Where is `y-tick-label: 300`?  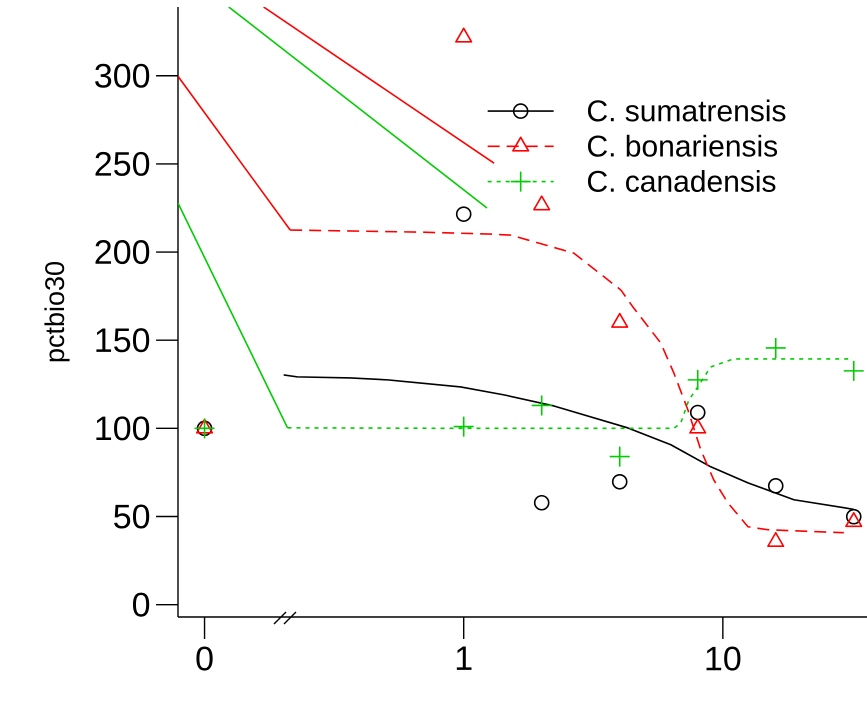
y-tick-label: 300 is located at coordinates (122, 76).